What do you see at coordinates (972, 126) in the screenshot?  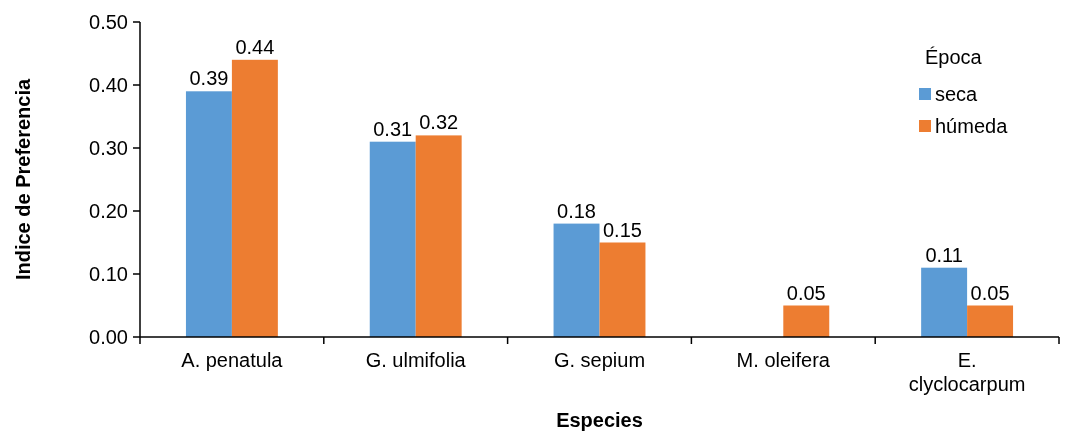 I see `legend-label: húmeda` at bounding box center [972, 126].